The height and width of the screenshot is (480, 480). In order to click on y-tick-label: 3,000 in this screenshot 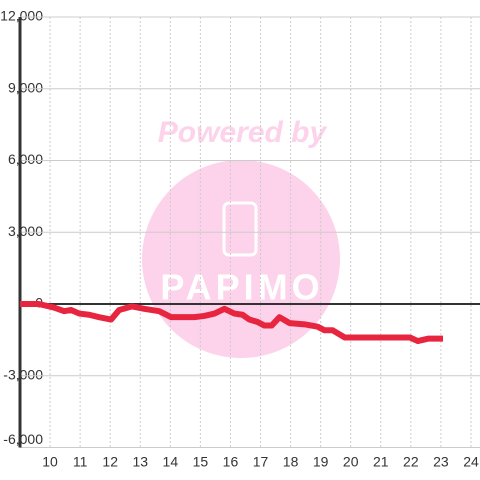, I will do `click(25, 231)`.